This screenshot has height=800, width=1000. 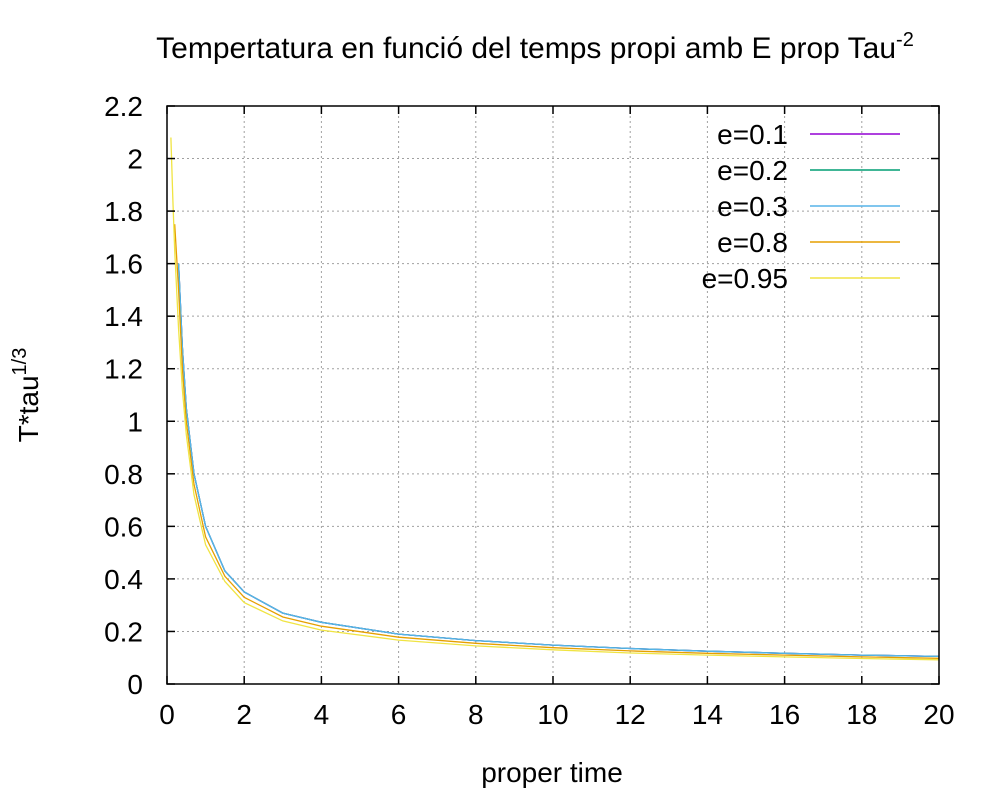 I want to click on x-tick-label: 14, so click(x=707, y=714).